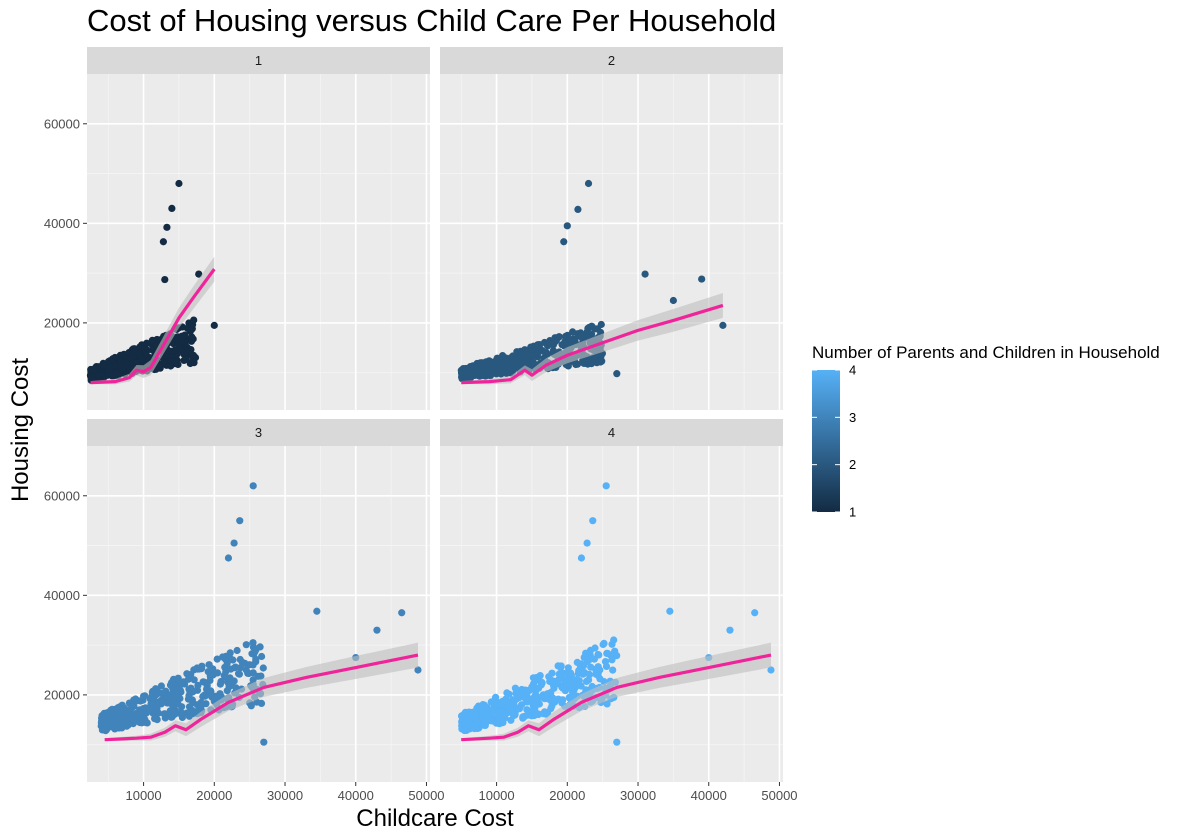 The image size is (1200, 840). What do you see at coordinates (356, 795) in the screenshot?
I see `x-tick-label: 40000` at bounding box center [356, 795].